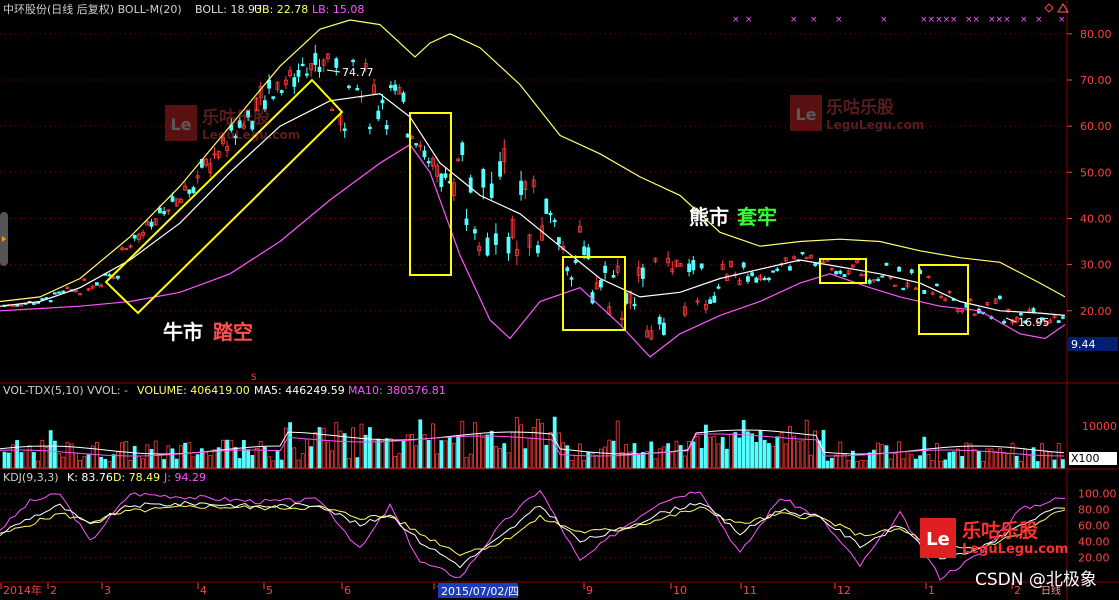 This screenshot has height=600, width=1119. Describe the element at coordinates (480, 591) in the screenshot. I see `cursor-date: 2015/07/02/四` at that location.